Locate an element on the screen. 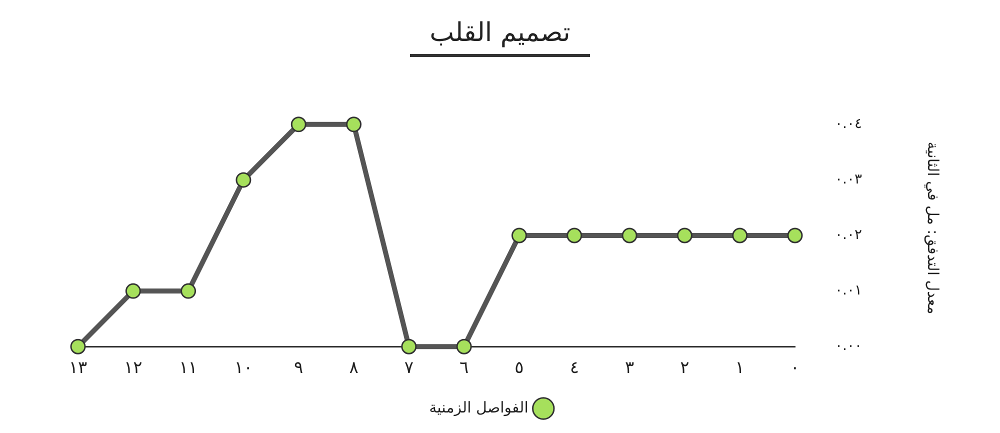 This screenshot has width=1000, height=433. x-tick-label: ٦ is located at coordinates (464, 368).